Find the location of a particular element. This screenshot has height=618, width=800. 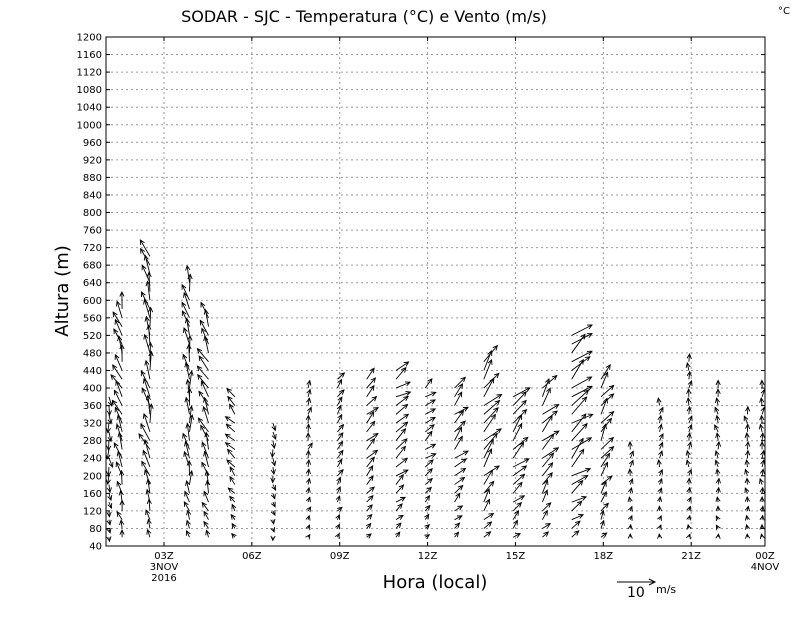

y-tick-label: 800 is located at coordinates (92, 213).